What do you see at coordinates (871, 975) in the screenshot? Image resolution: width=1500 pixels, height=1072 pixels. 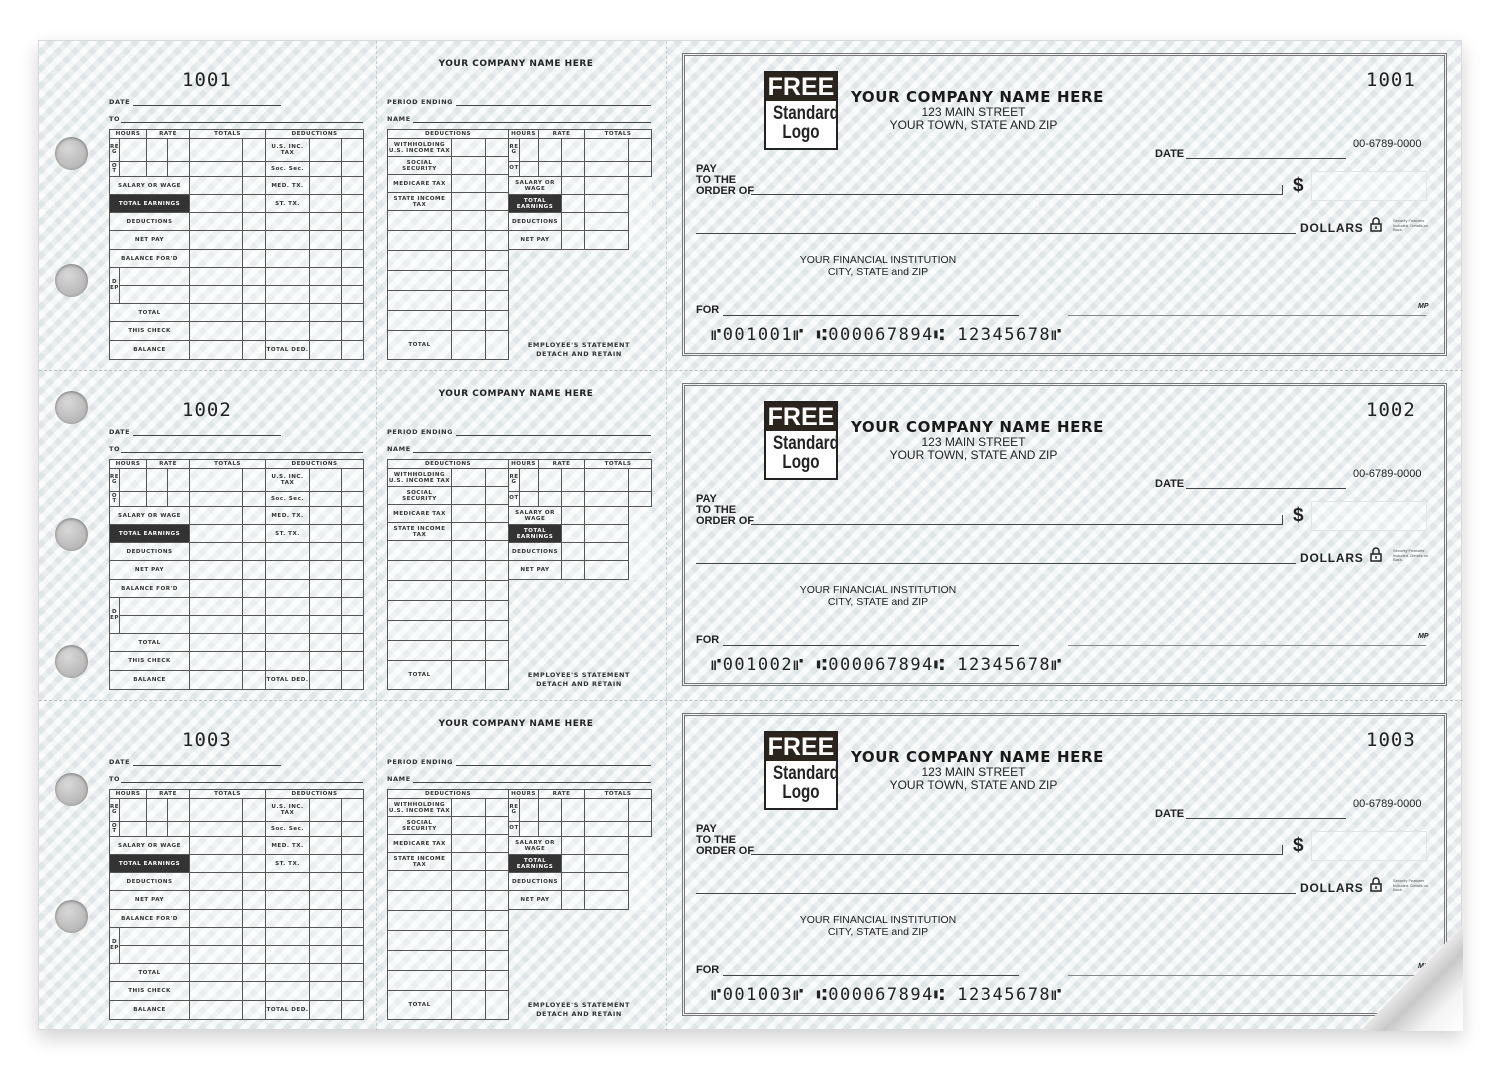 I see `memo-line` at bounding box center [871, 975].